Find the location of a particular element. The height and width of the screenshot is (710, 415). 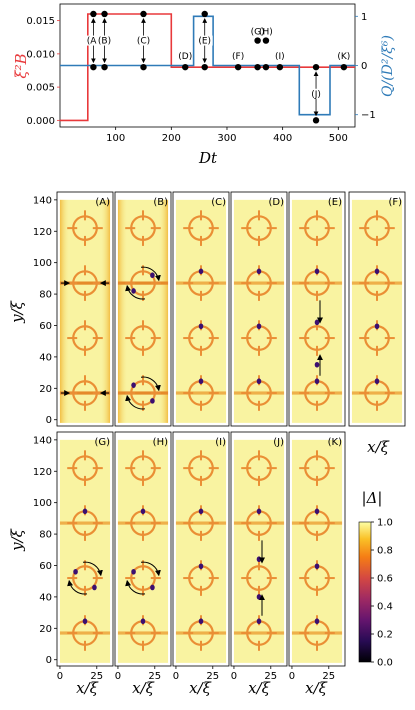

y-left-tick-label: 0.010 is located at coordinates (40, 54).